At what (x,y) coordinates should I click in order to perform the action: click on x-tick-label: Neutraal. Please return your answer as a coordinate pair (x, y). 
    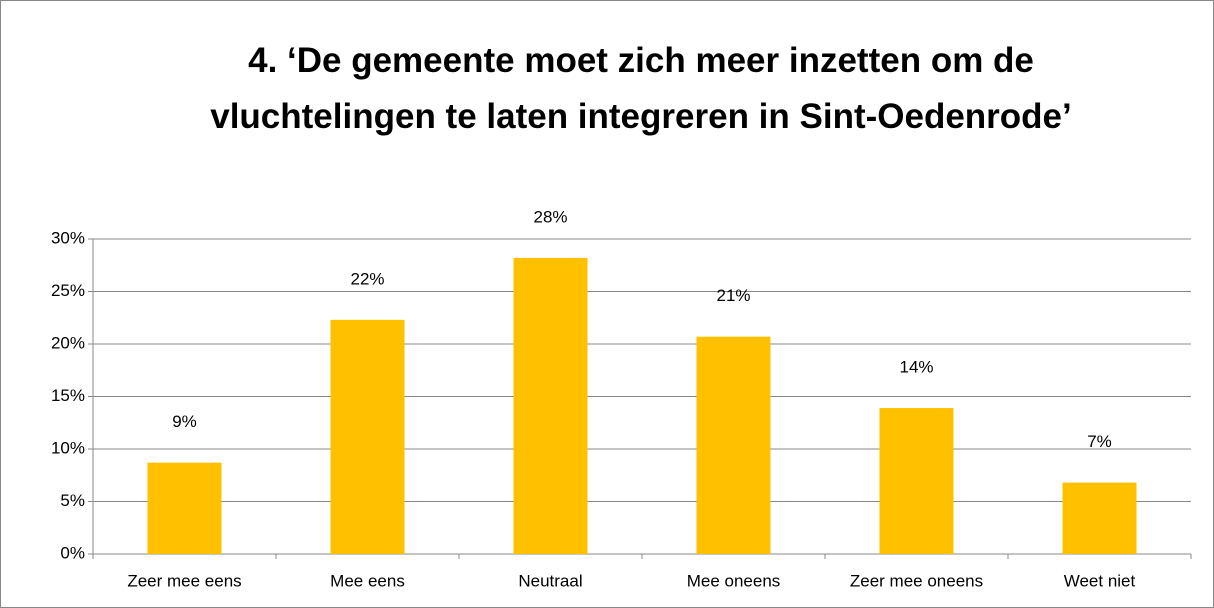
    Looking at the image, I should click on (550, 580).